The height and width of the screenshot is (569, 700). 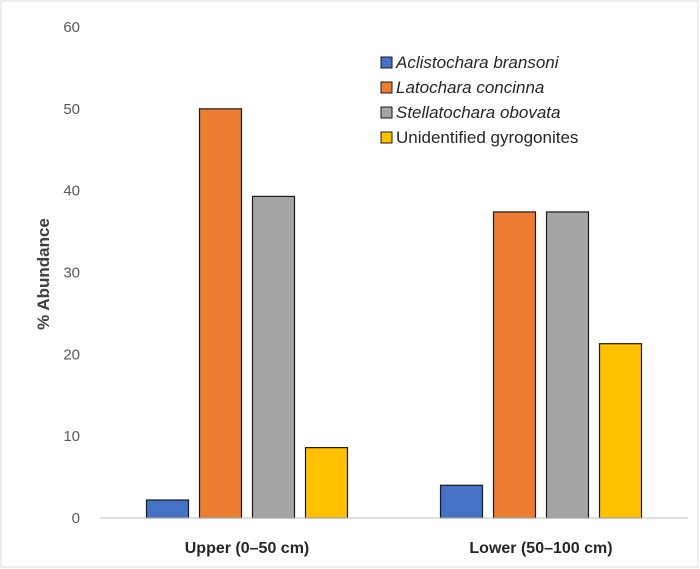 What do you see at coordinates (71, 354) in the screenshot?
I see `y-tick-label: 20` at bounding box center [71, 354].